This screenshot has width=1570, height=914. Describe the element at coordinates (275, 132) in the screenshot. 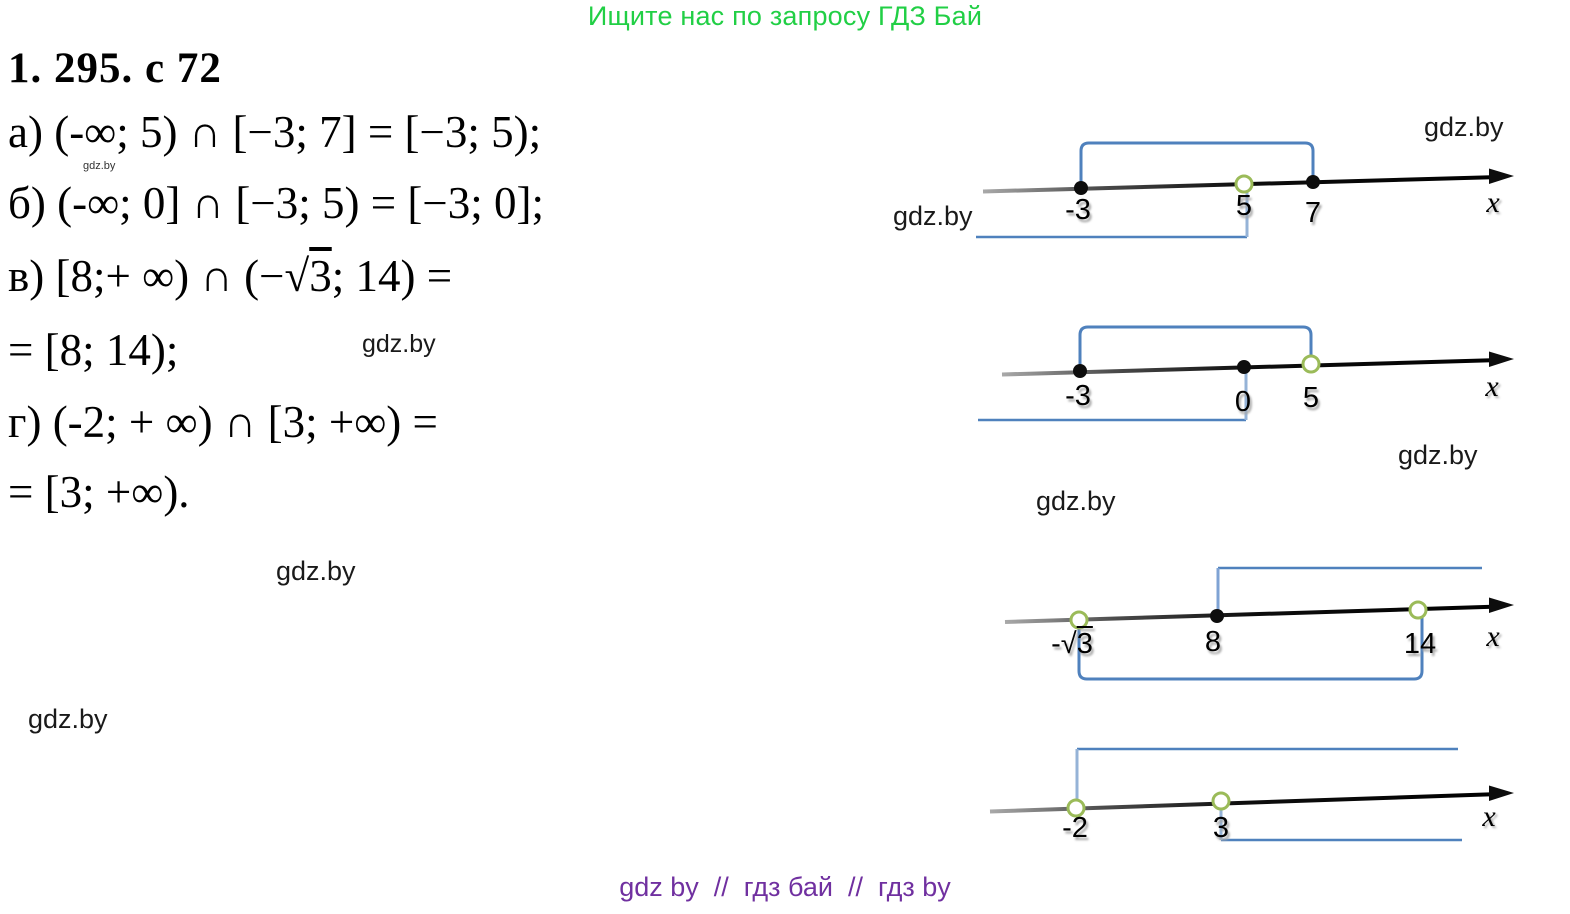

I see `solution-line-a: а) (-∞; 5) ∩ [−3; 7] = [−3; 5);` at that location.